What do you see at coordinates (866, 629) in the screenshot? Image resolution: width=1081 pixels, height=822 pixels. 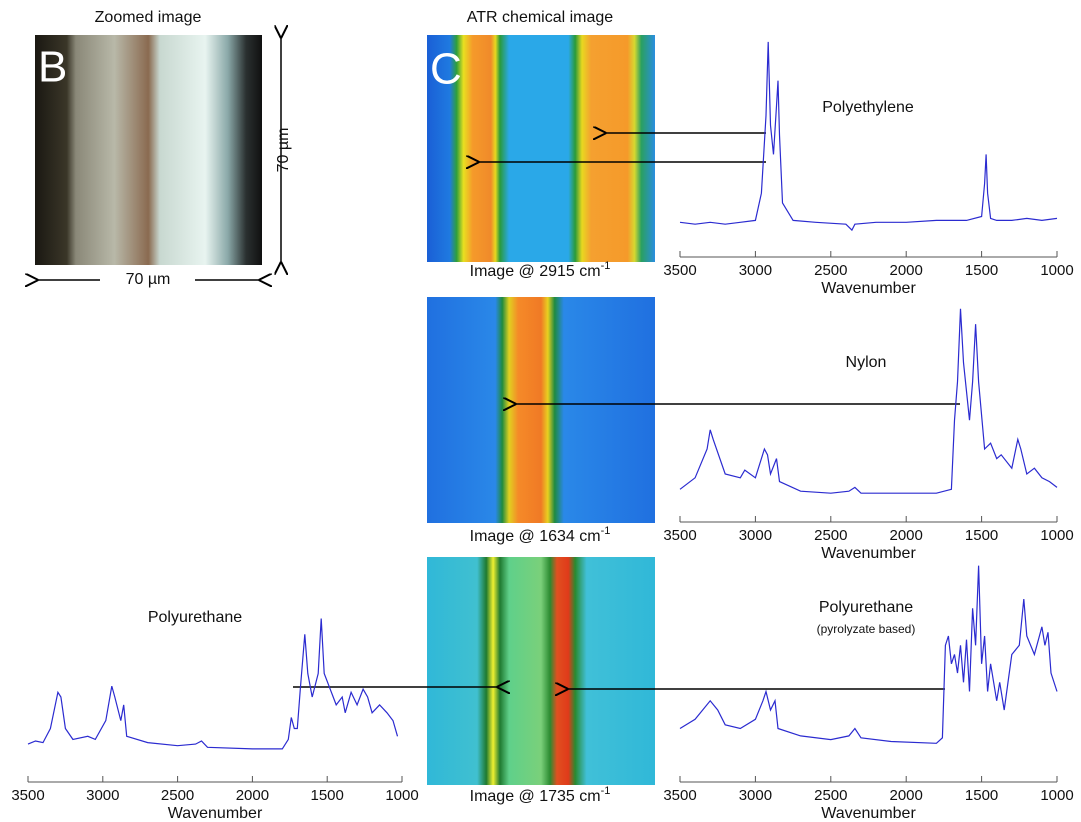 I see `spectrum-subtitle: (pyrolyzate based)` at bounding box center [866, 629].